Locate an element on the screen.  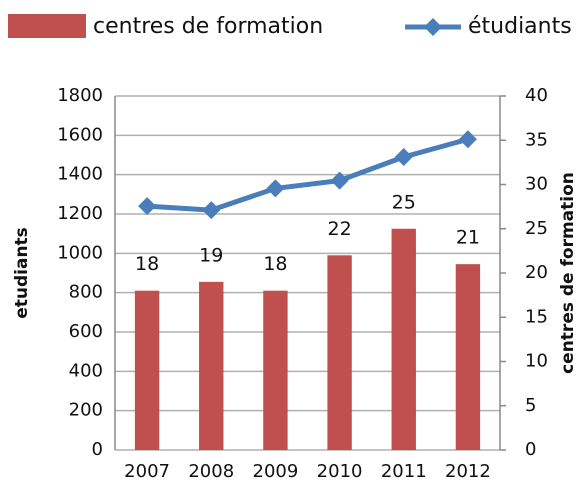
y-axis-title: etudiants is located at coordinates (22, 273).